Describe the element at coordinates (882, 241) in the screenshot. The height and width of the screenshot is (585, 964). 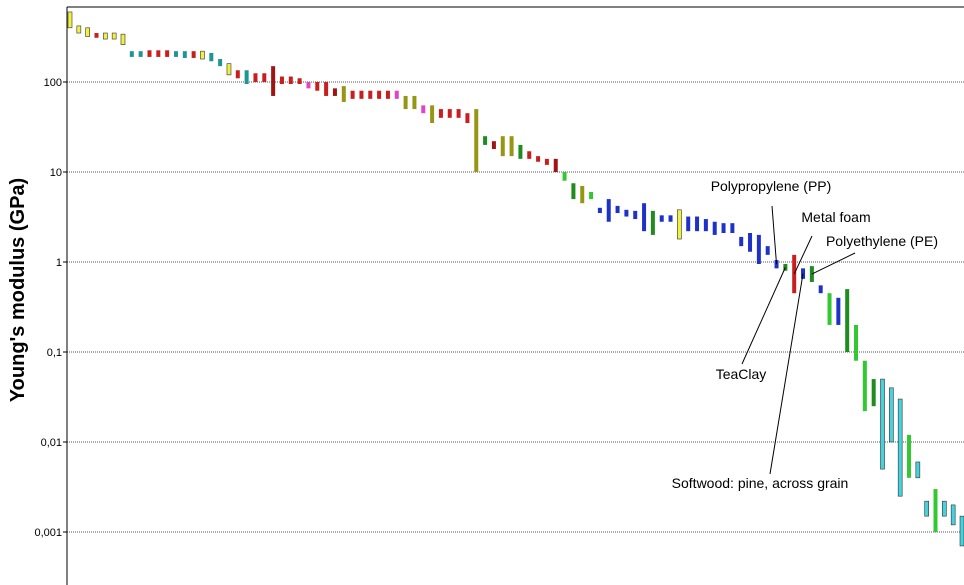
I see `annotation-label: Polyethylene (PE)` at that location.